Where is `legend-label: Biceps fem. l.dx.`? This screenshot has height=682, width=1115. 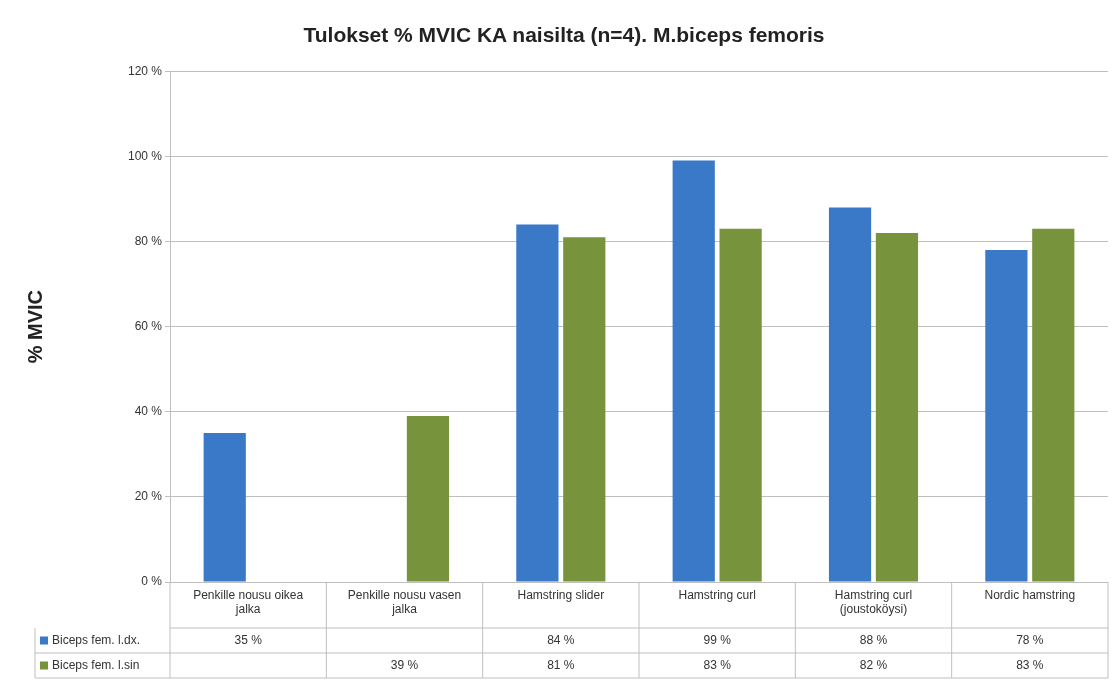 legend-label: Biceps fem. l.dx. is located at coordinates (96, 639).